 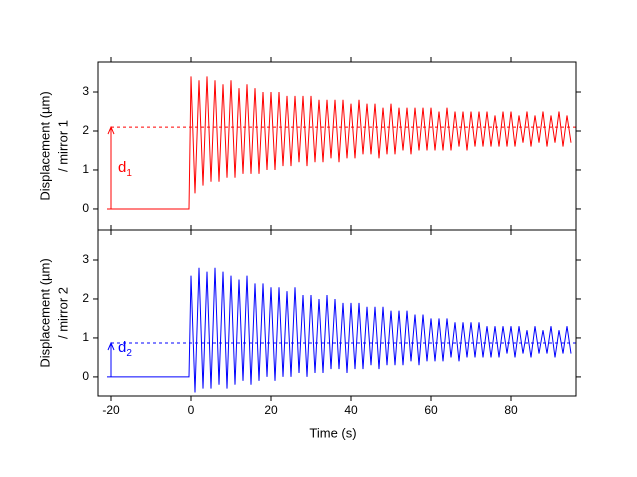 I want to click on annotation-label: d1, so click(x=125, y=169).